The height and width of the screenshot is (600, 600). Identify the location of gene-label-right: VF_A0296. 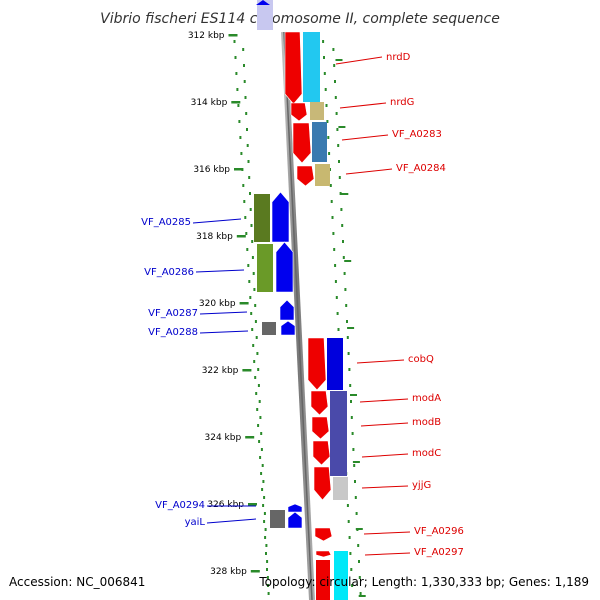
(439, 531).